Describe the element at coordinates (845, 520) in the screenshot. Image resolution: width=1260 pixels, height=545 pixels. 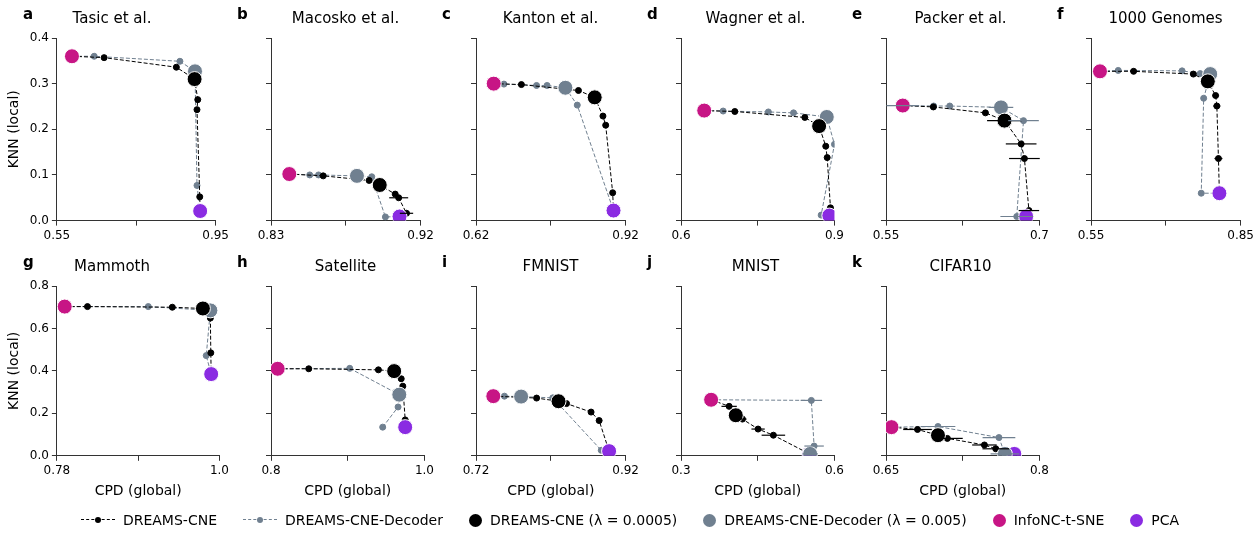
I see `legend-label: DREAMS-CNE-Decoder (λ = 0.005)` at that location.